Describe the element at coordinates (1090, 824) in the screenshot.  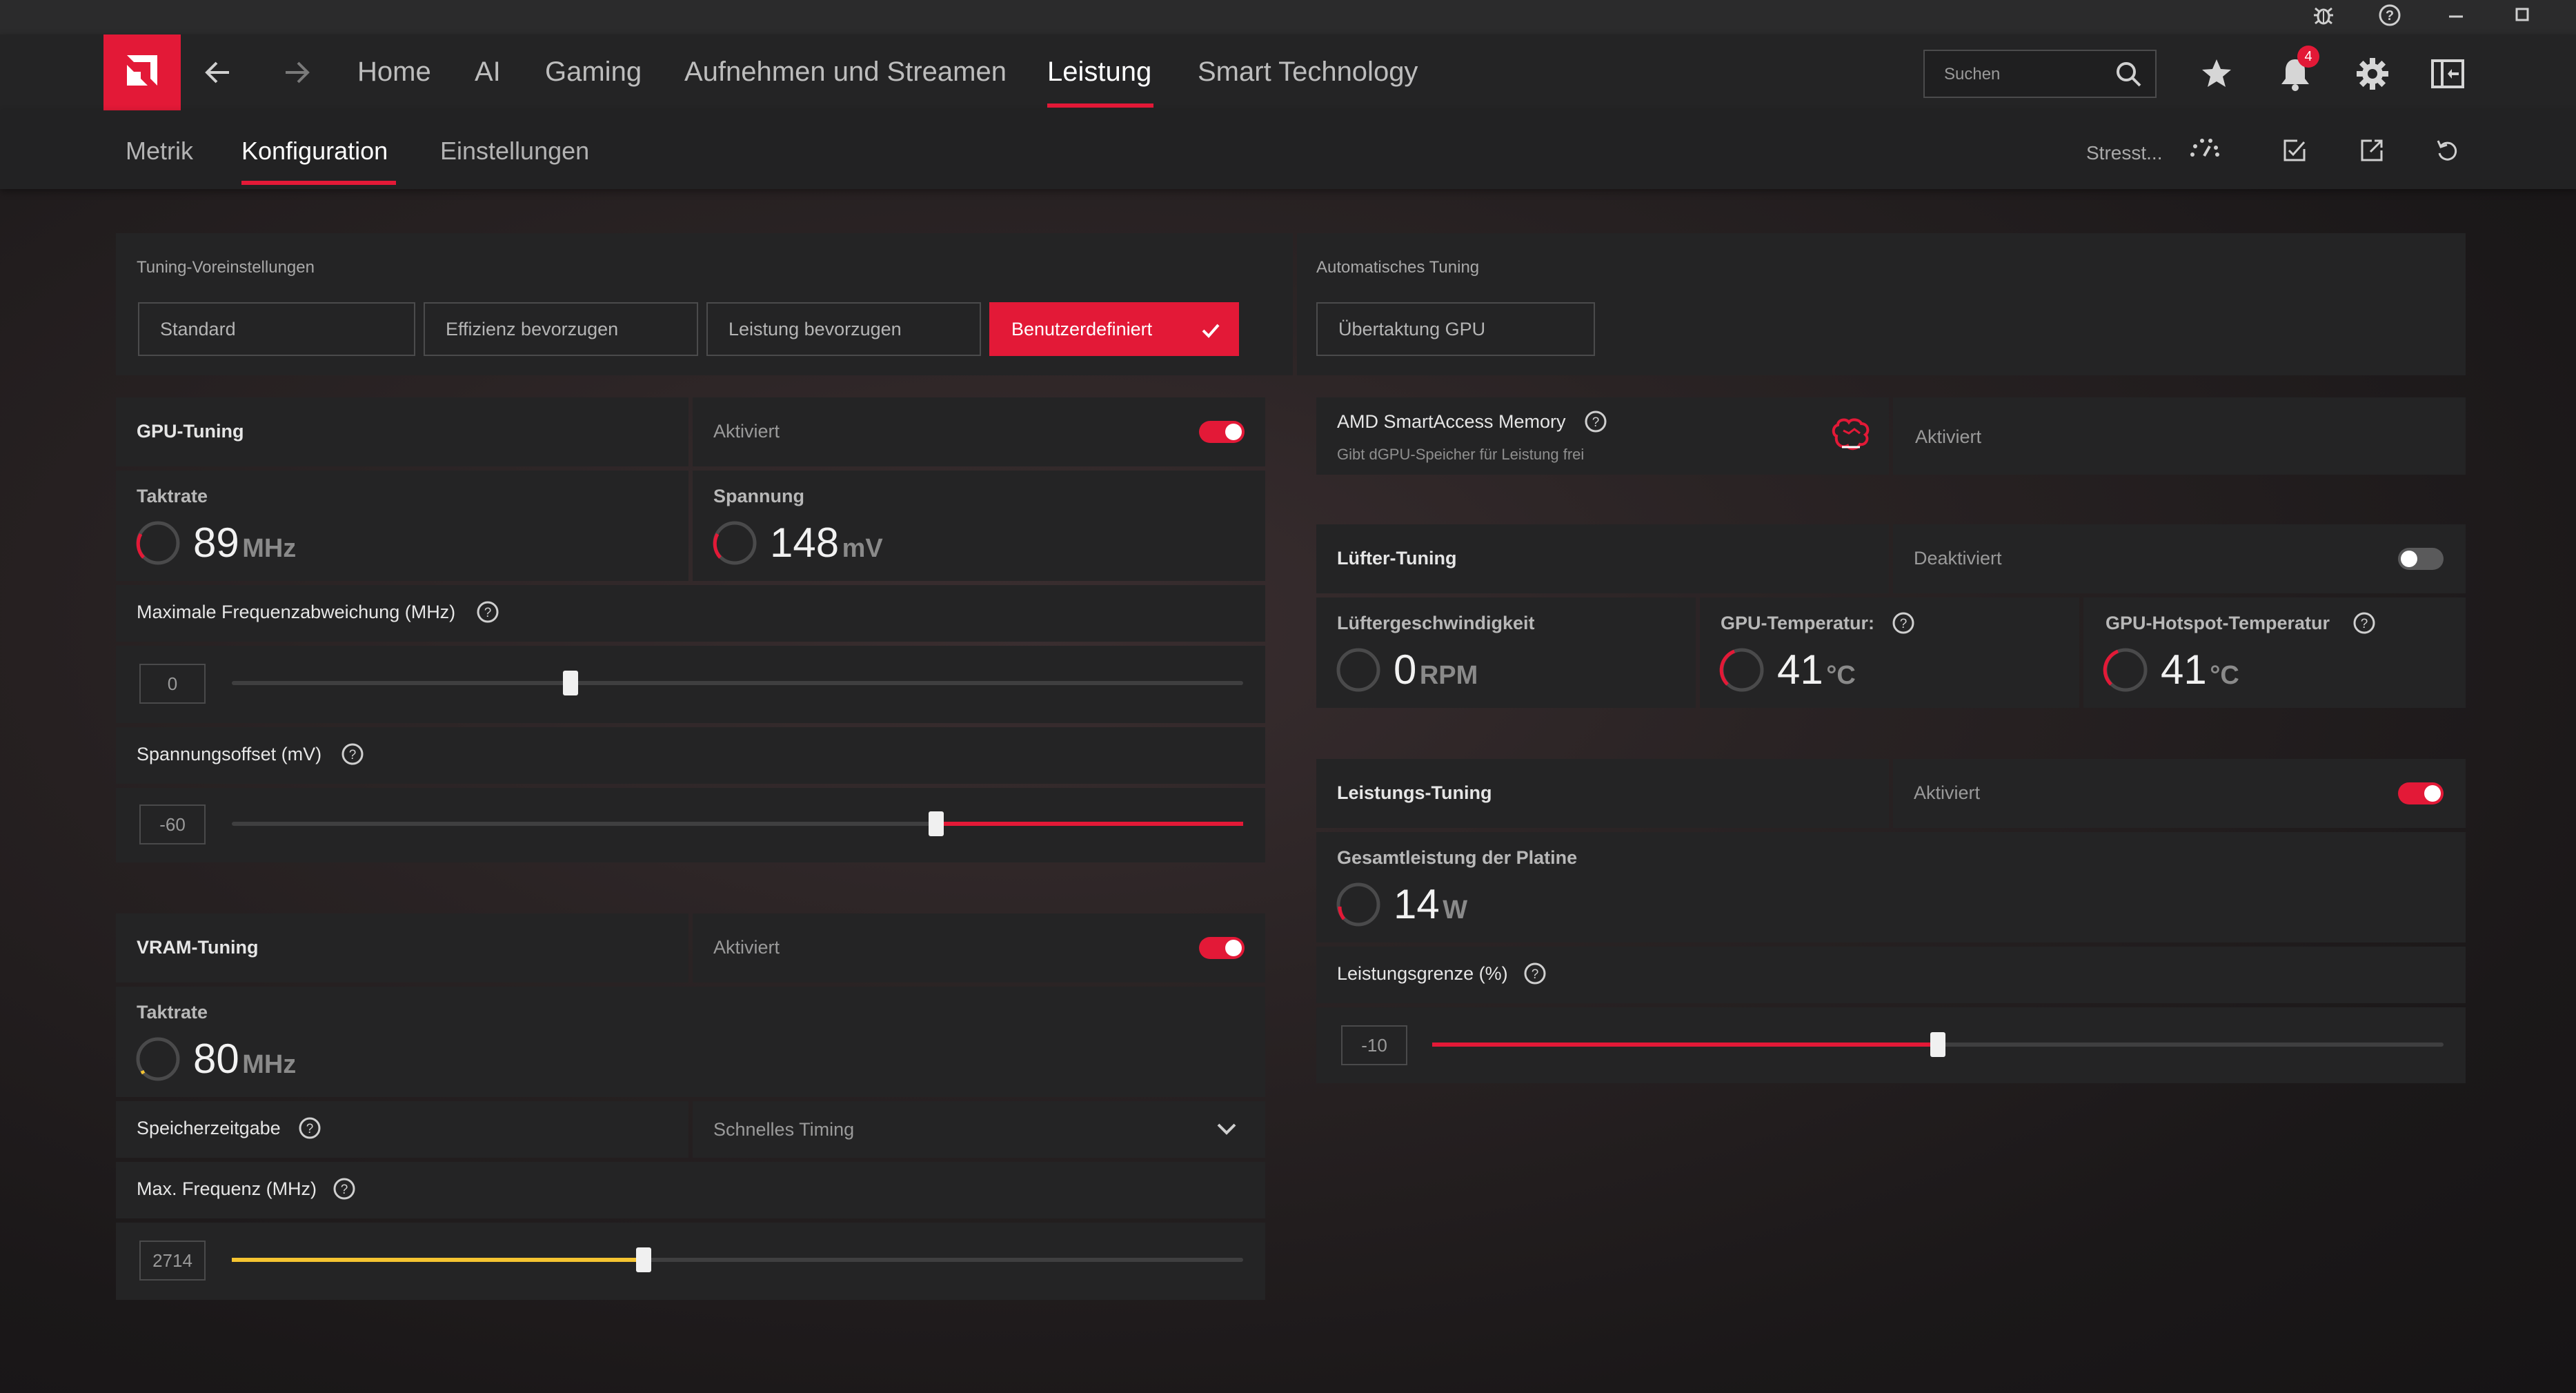
I see `voltage-offset-slider-fill` at that location.